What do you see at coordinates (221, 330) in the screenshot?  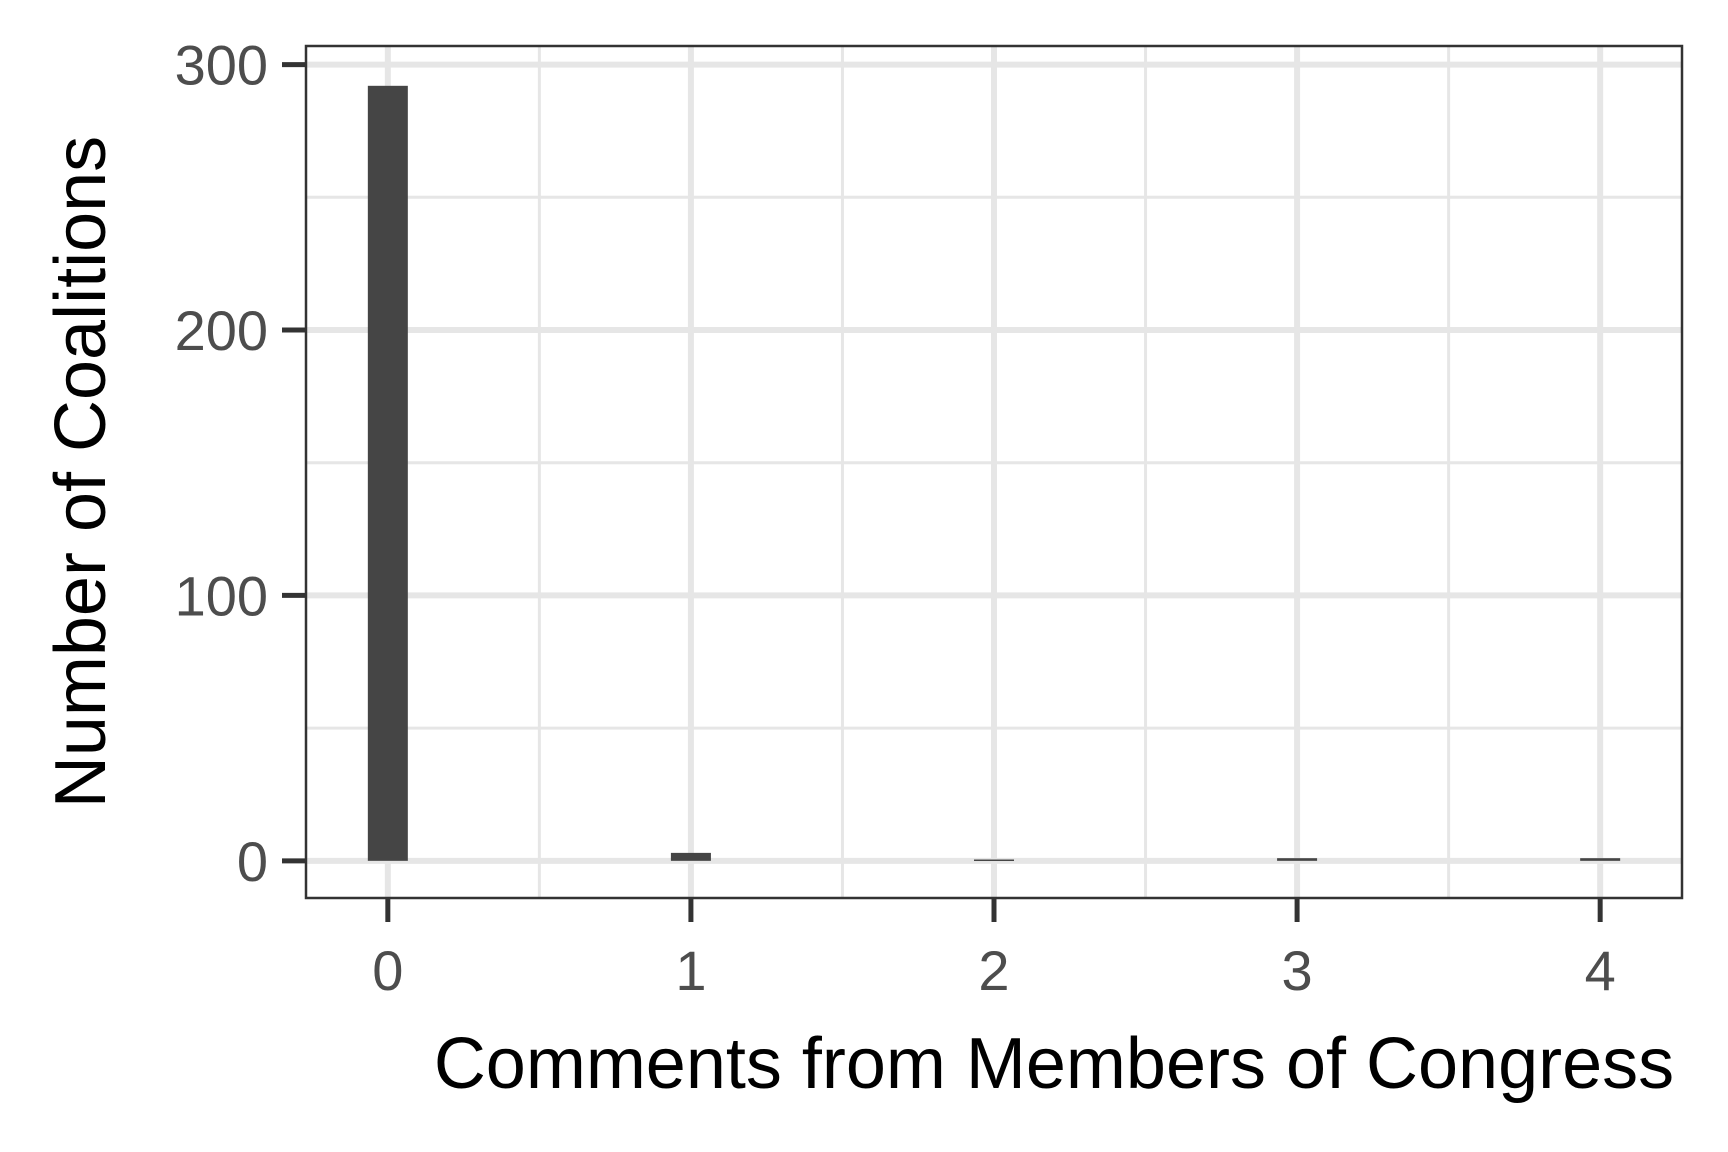 I see `y-tick-label: 200` at bounding box center [221, 330].